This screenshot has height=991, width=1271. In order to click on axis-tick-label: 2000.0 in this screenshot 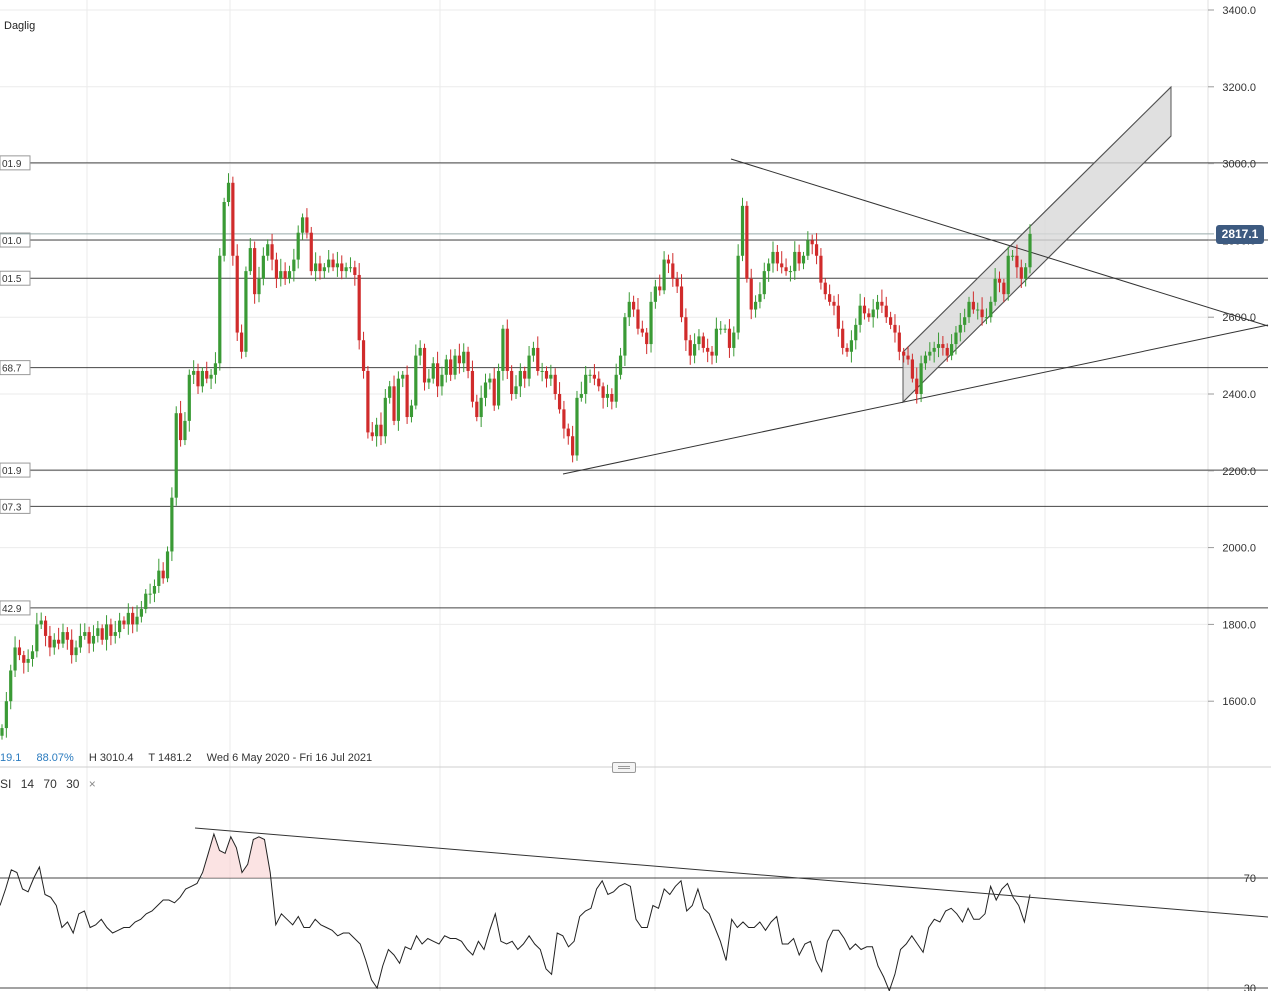, I will do `click(1239, 549)`.